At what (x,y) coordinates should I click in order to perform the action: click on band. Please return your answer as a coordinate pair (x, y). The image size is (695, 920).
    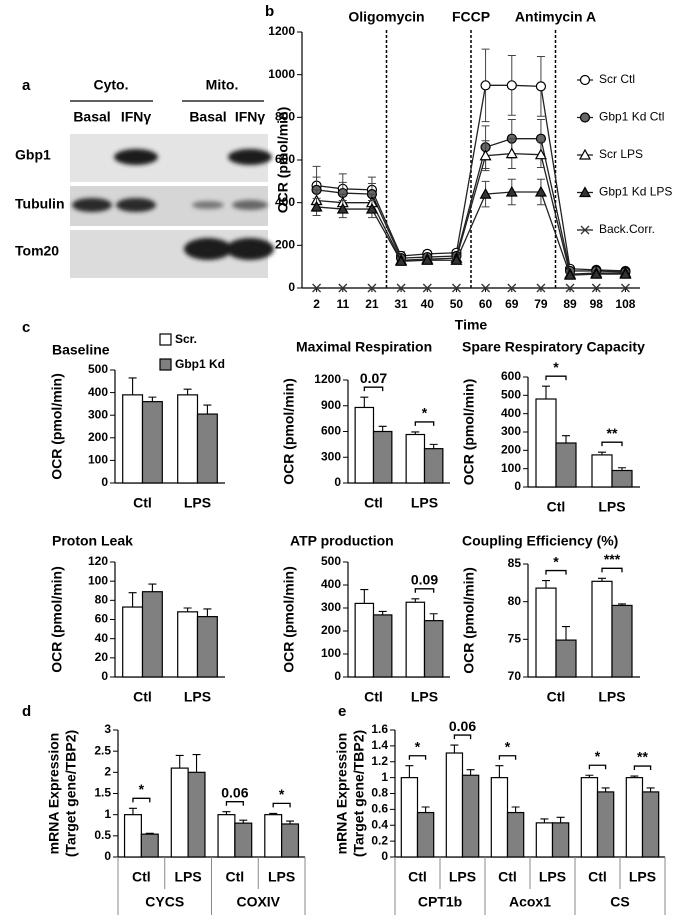
    Looking at the image, I should click on (250, 157).